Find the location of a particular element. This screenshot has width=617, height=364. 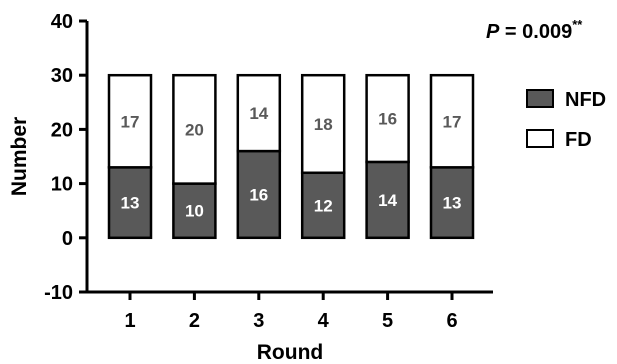

x-tick-label: 1 is located at coordinates (129, 321).